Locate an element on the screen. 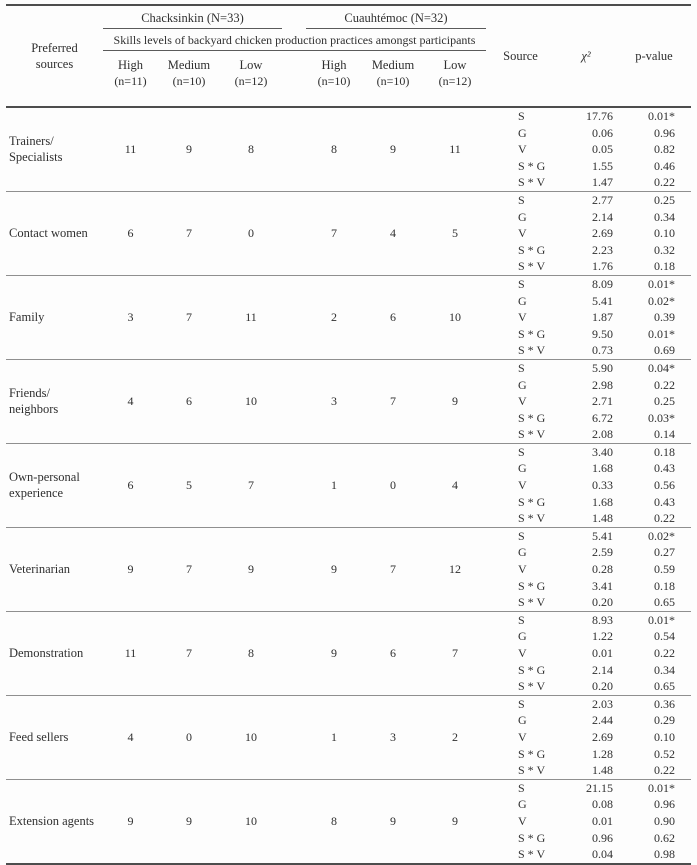 The image size is (697, 865). chi-square-cell: 2.23 is located at coordinates (602, 249).